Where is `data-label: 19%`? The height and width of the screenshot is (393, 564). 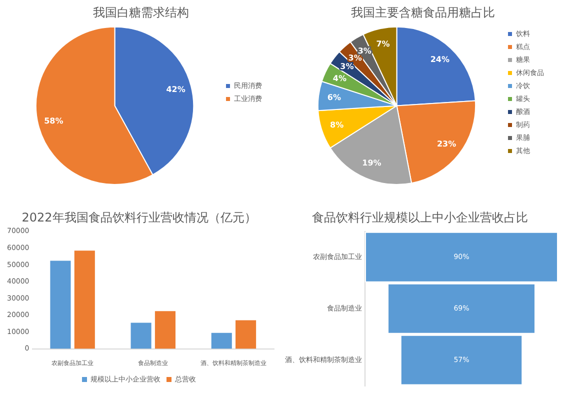 data-label: 19% is located at coordinates (372, 163).